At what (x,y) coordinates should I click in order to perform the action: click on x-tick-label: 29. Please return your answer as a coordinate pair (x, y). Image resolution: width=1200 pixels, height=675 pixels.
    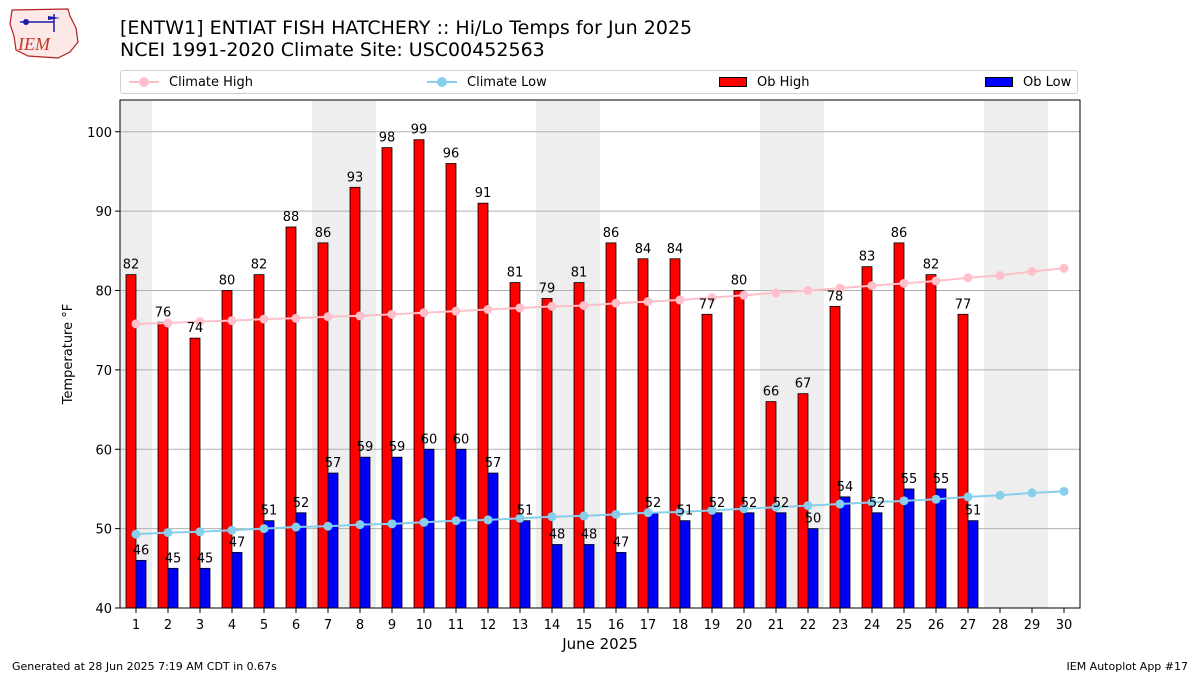
    Looking at the image, I should click on (1032, 625).